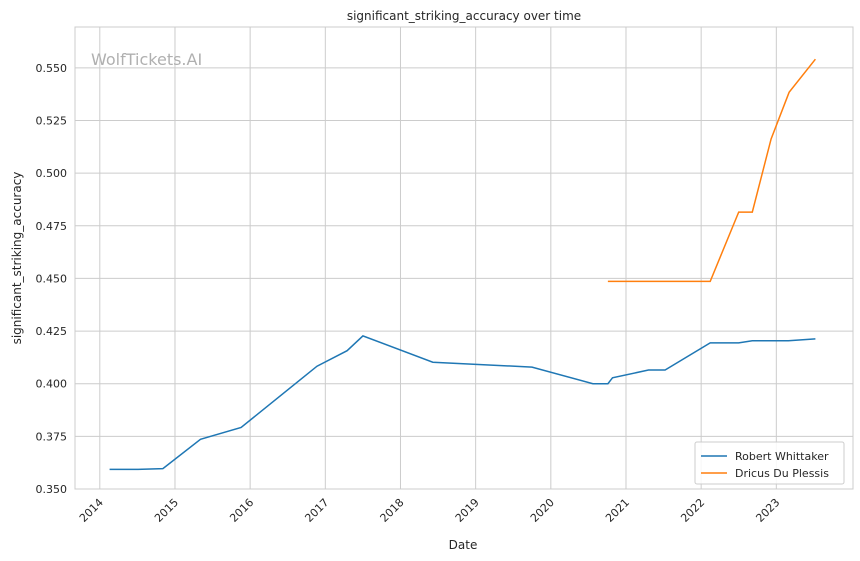 The width and height of the screenshot is (860, 561). Describe the element at coordinates (52, 120) in the screenshot. I see `y-tick-label: 0.525` at that location.